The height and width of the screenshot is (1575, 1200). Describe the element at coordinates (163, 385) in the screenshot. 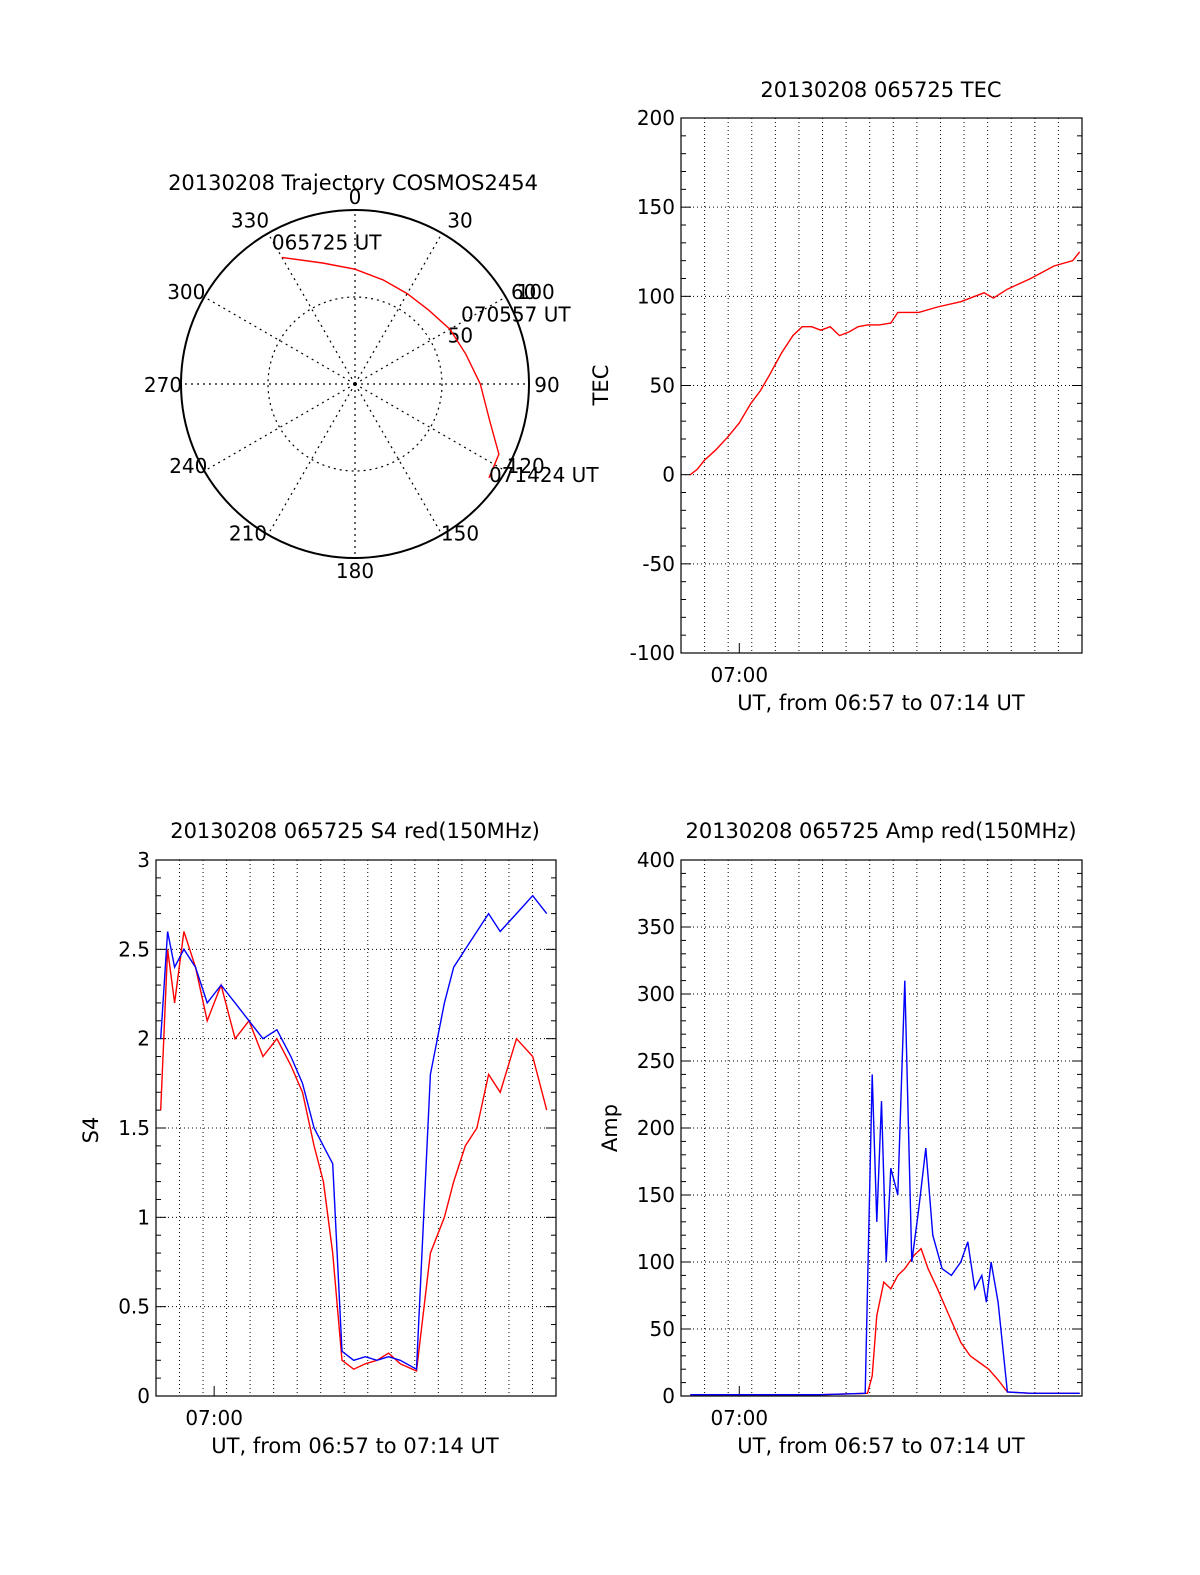

I see `polar-angle-label: 270` at that location.